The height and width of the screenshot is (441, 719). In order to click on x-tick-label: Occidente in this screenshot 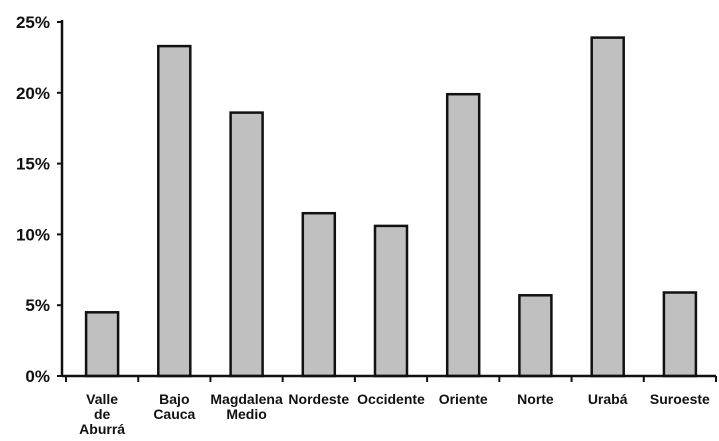, I will do `click(391, 399)`.